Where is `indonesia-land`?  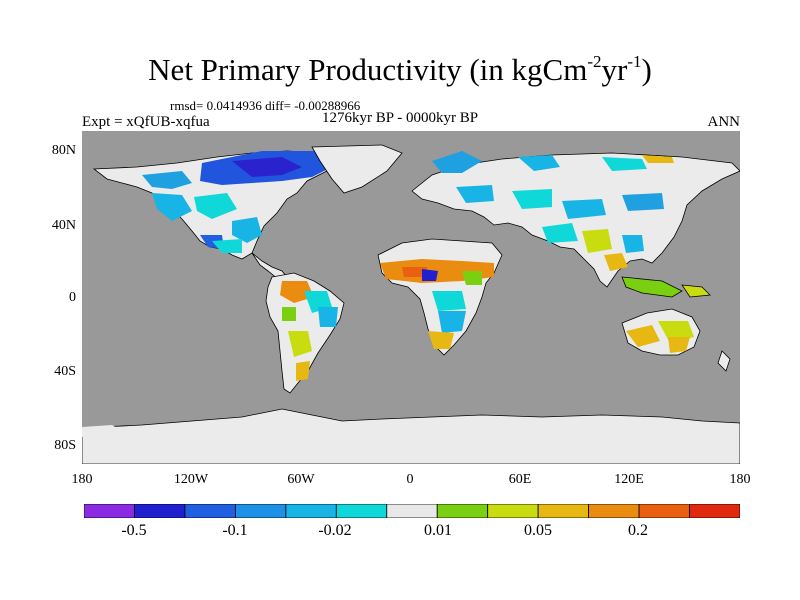
indonesia-land is located at coordinates (652, 287).